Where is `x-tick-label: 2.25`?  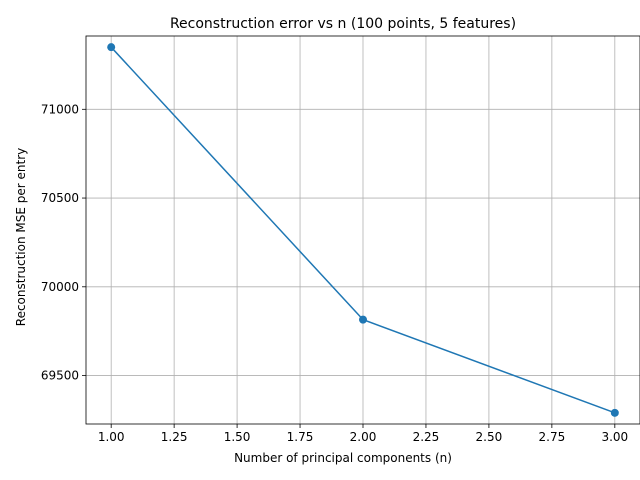
x-tick-label: 2.25 is located at coordinates (426, 437).